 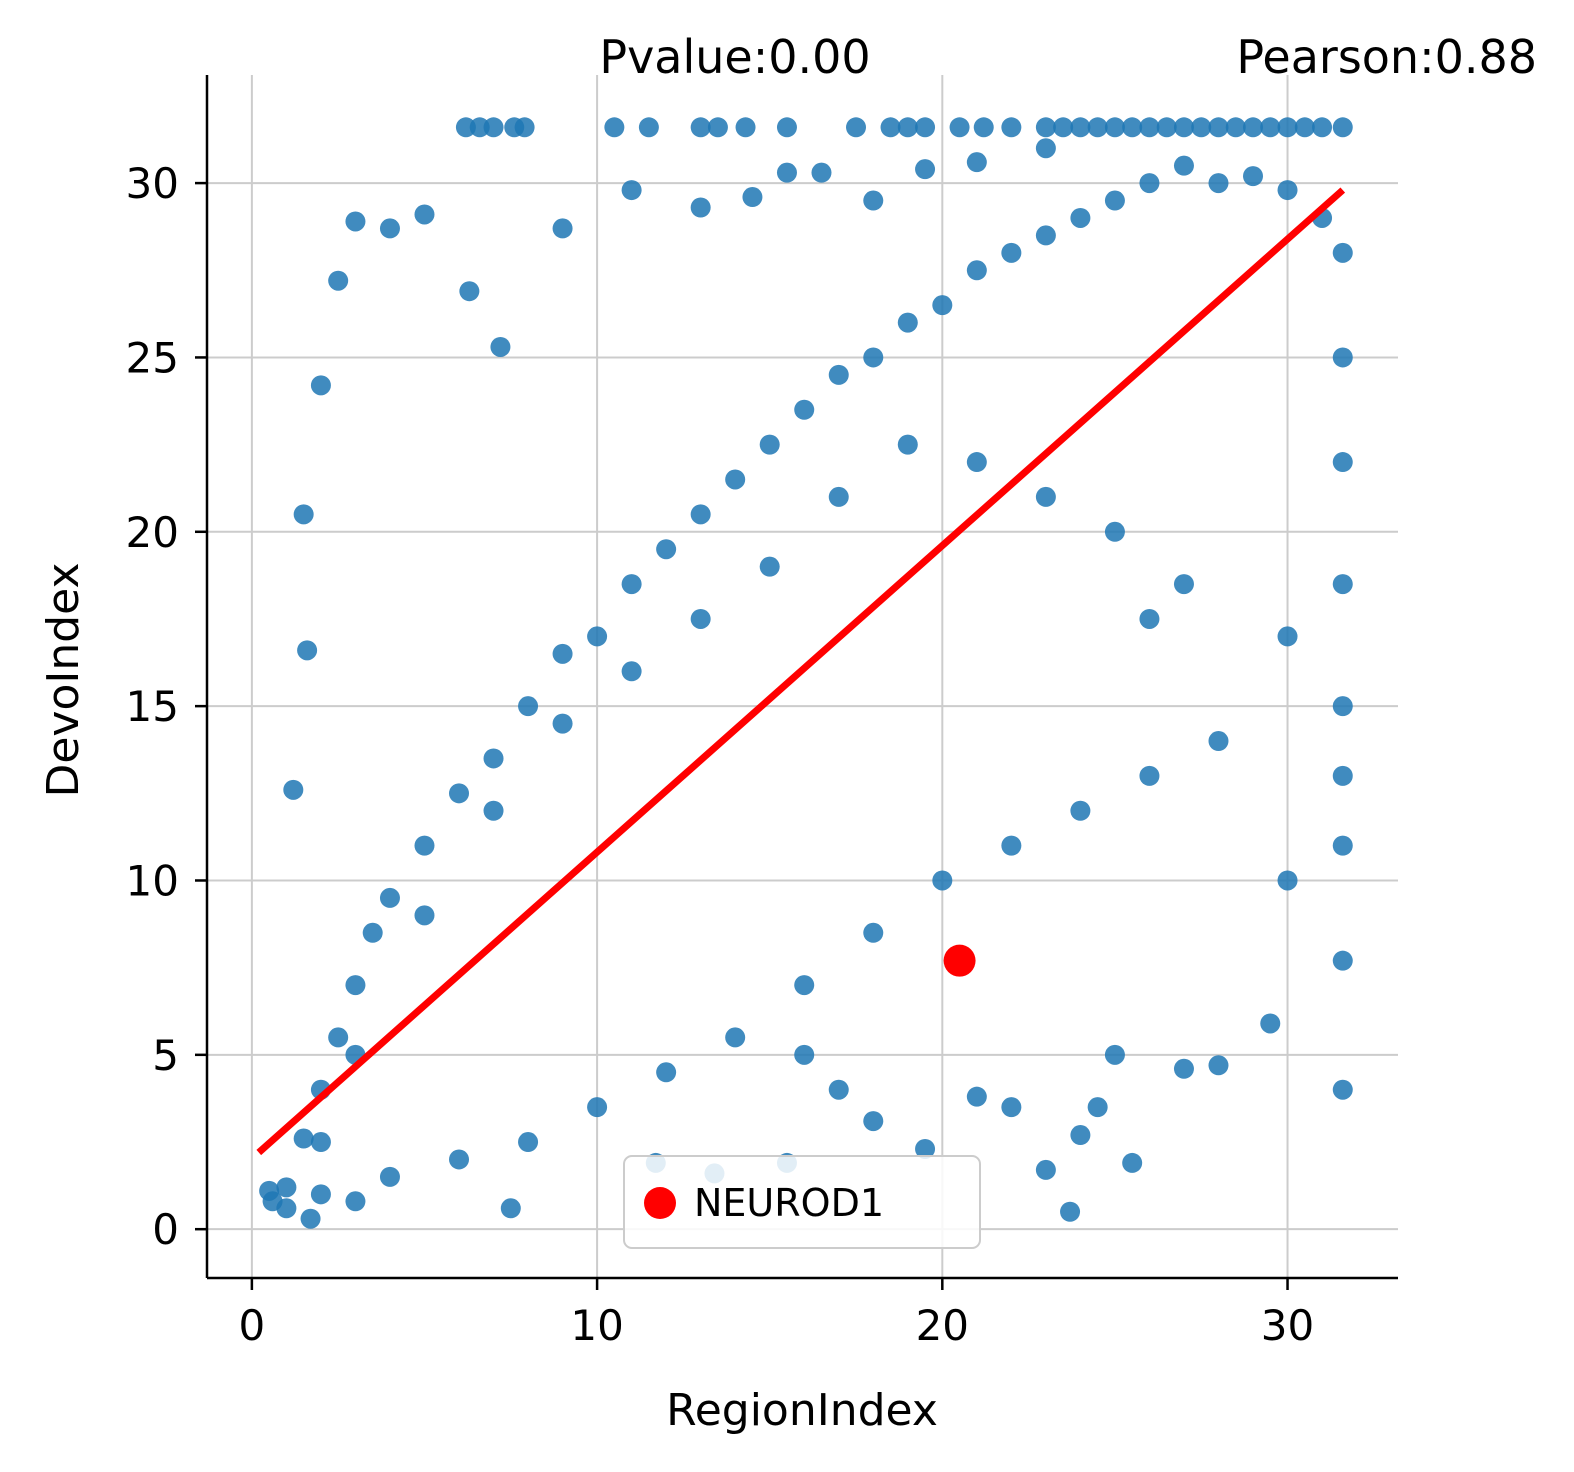 What do you see at coordinates (152, 357) in the screenshot?
I see `y-tick-label: 25` at bounding box center [152, 357].